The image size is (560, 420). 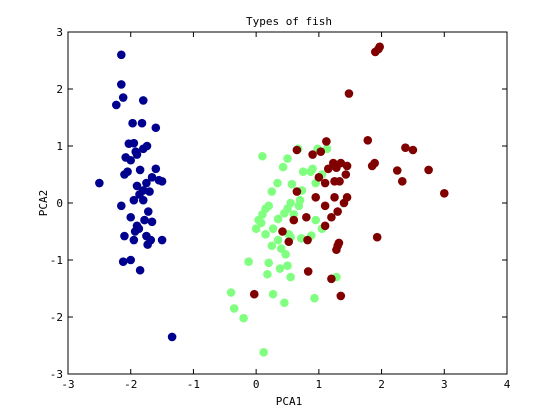 I want to click on x-tick-label: 3, so click(x=444, y=384).